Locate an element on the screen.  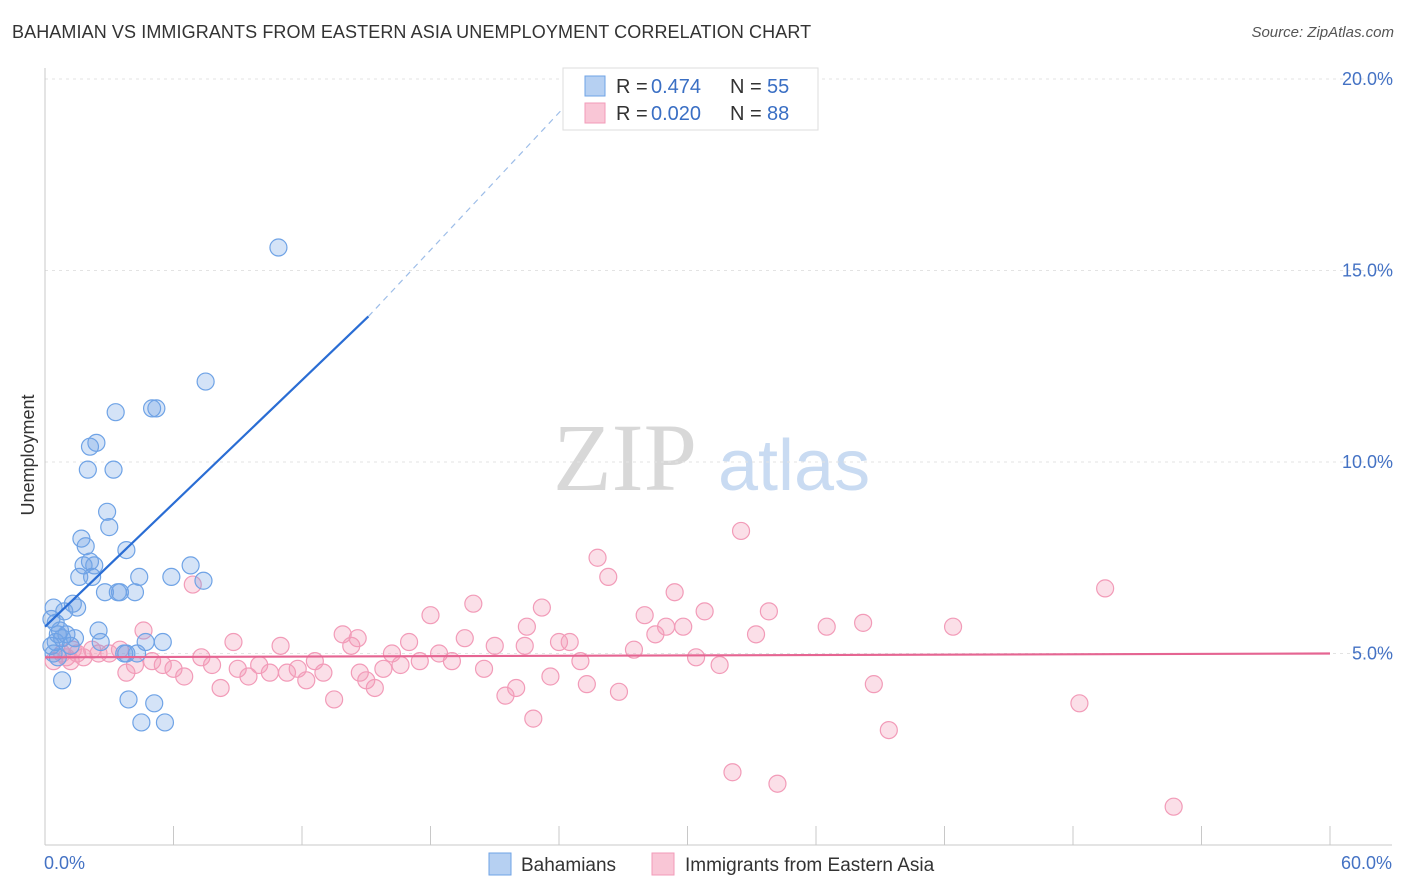
legend-r-value-2: 0.020 is located at coordinates (676, 114).